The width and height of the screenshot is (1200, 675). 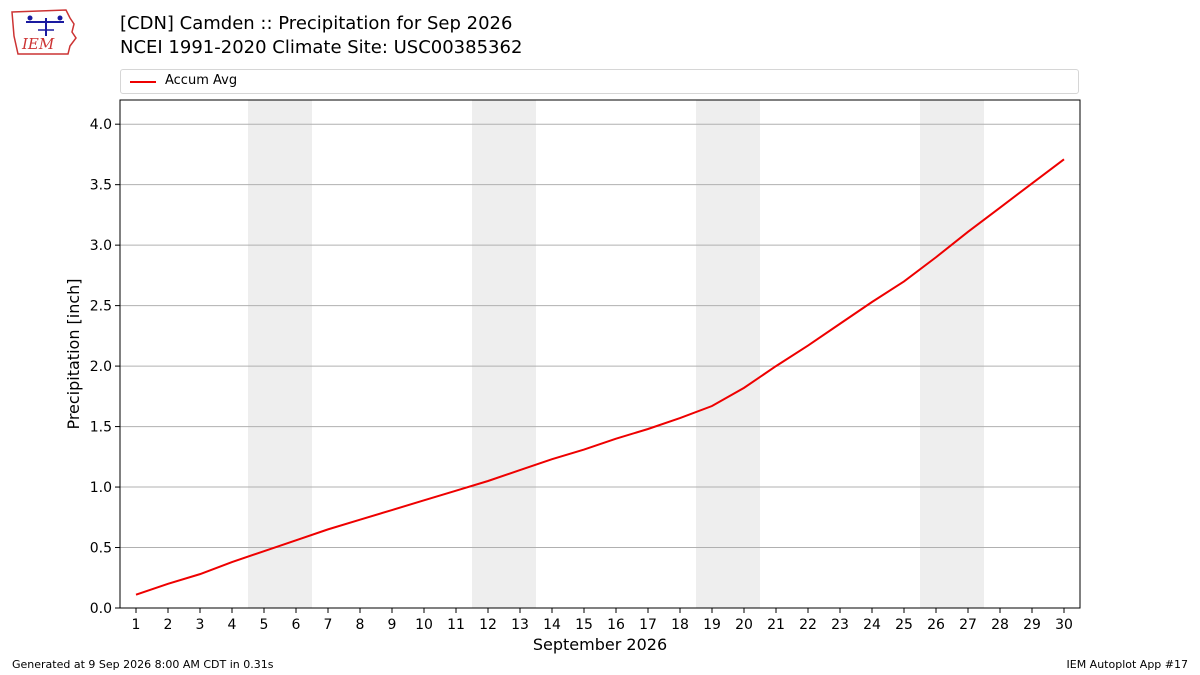 I want to click on x-tick-label-6: 6, so click(x=296, y=625).